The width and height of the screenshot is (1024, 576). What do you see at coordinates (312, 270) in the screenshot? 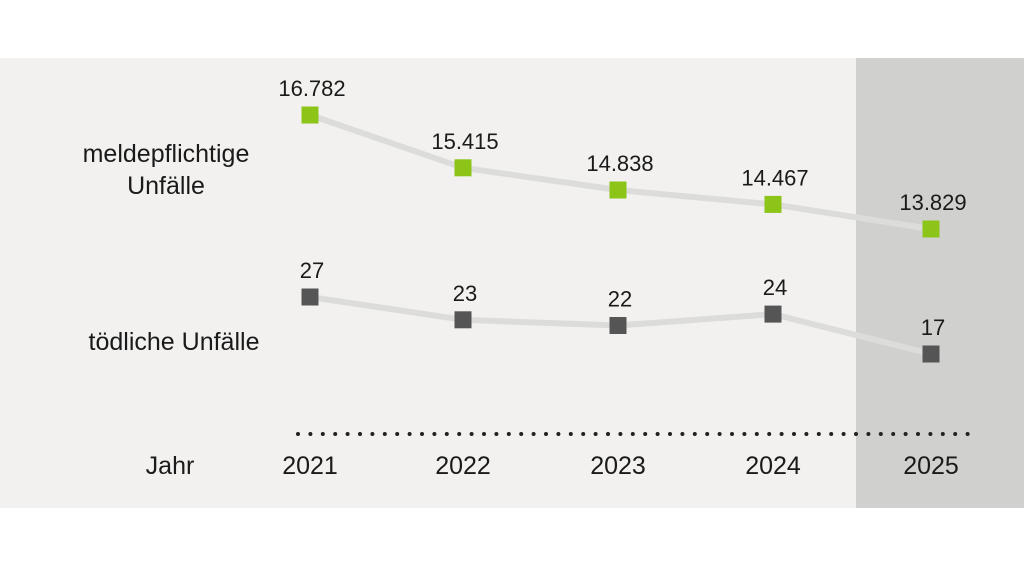
I see `value-label-1-2021: 27` at bounding box center [312, 270].